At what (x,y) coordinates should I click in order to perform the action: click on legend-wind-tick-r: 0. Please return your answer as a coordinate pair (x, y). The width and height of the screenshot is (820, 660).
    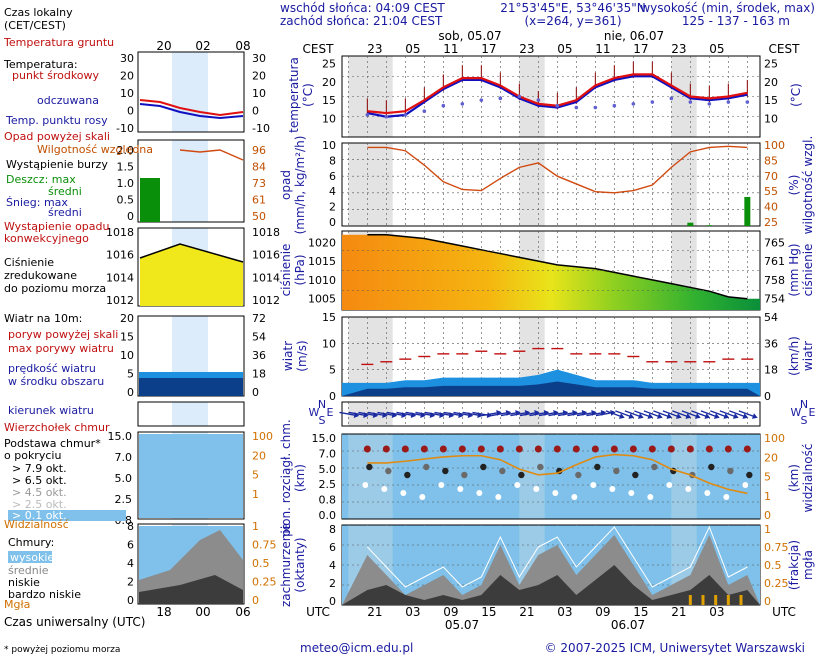
    Looking at the image, I should click on (255, 392).